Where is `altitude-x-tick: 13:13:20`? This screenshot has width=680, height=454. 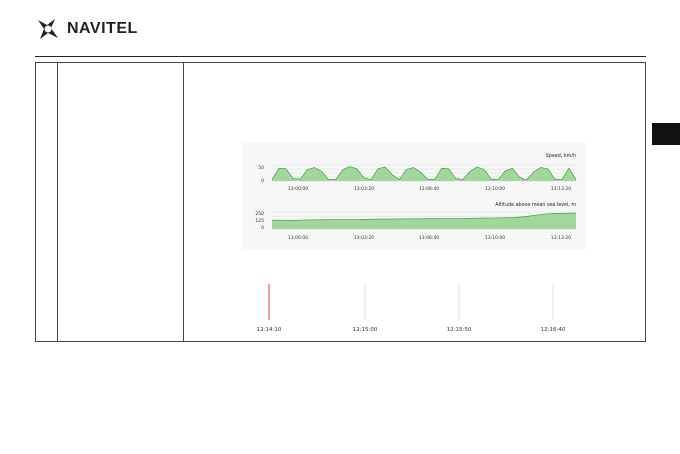 altitude-x-tick: 13:13:20 is located at coordinates (561, 238).